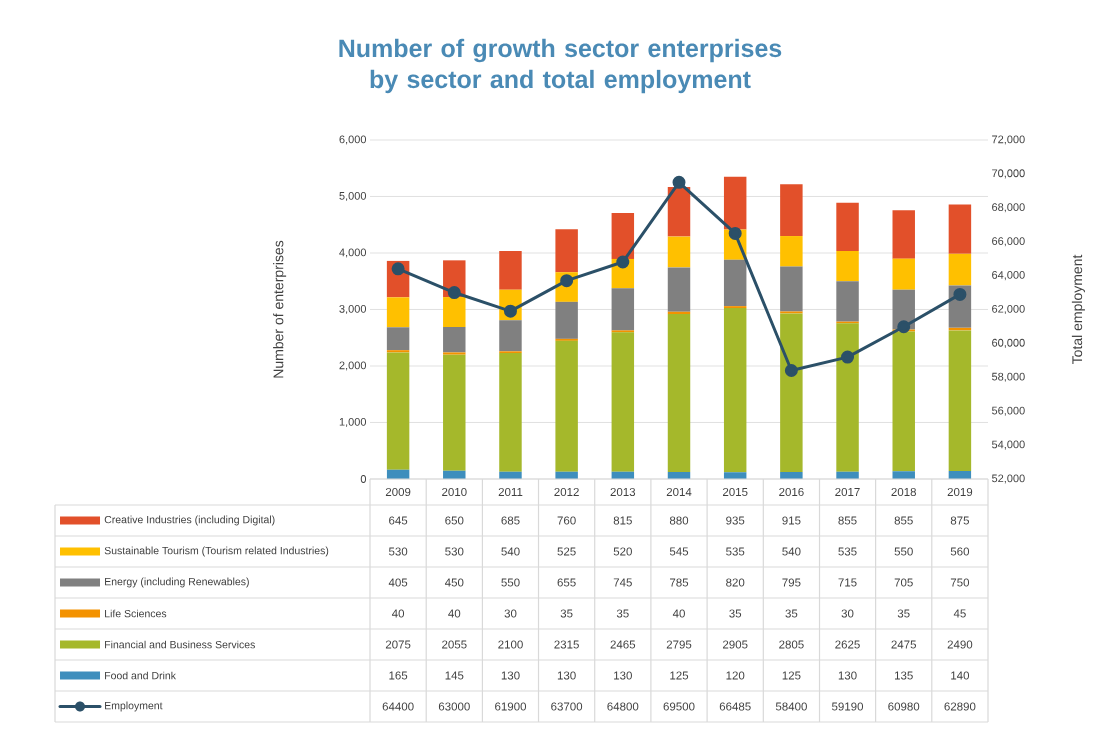  Describe the element at coordinates (679, 551) in the screenshot. I see `data-label: 545` at that location.